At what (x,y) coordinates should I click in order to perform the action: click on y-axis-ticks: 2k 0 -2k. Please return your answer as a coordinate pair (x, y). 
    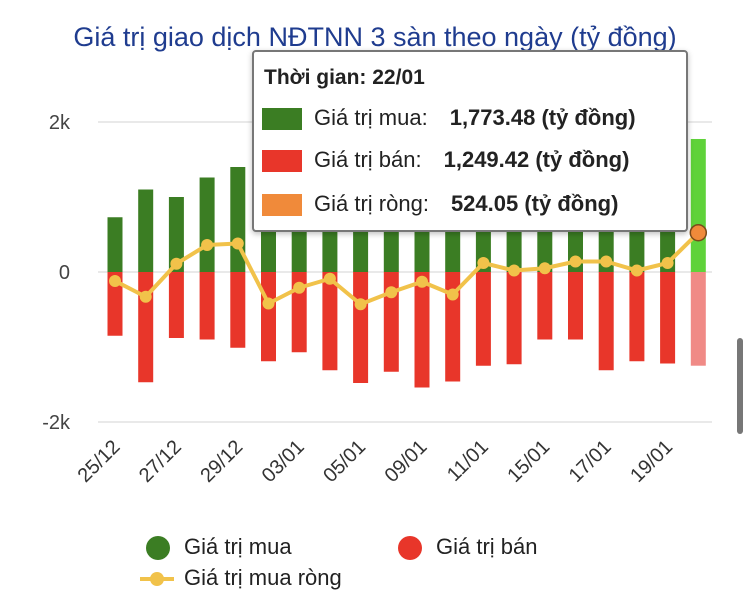
    Looking at the image, I should click on (56, 273).